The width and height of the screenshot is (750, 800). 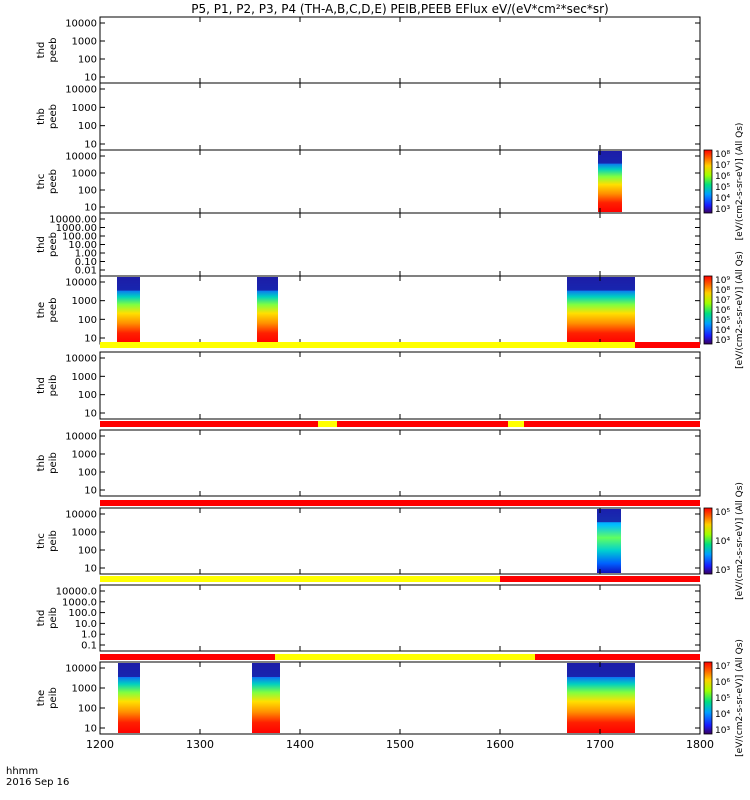 I want to click on x-tick-label: 1800, so click(x=700, y=744).